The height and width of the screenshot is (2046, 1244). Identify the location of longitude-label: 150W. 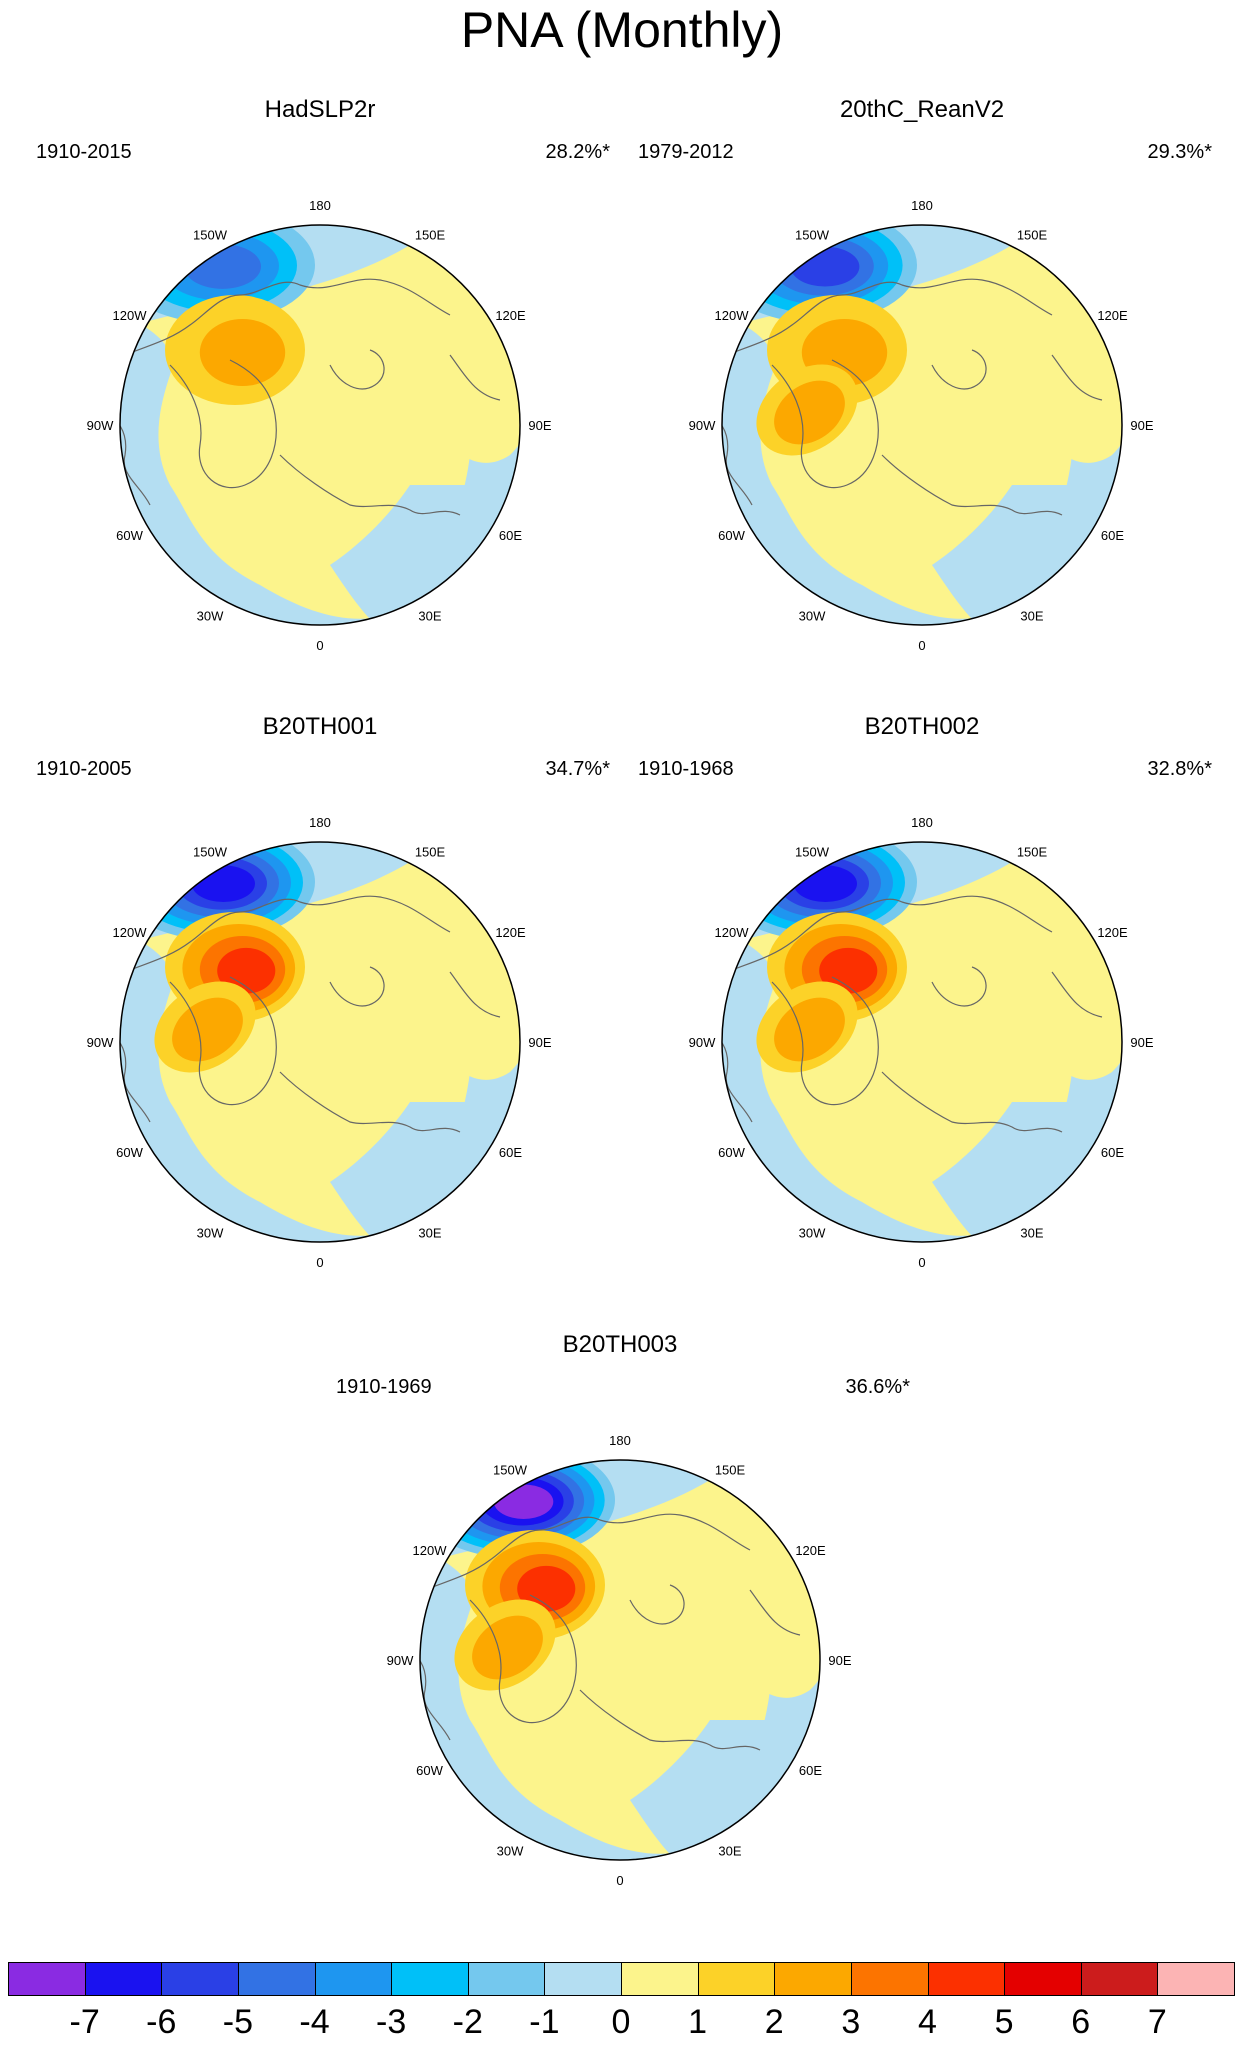
(210, 852).